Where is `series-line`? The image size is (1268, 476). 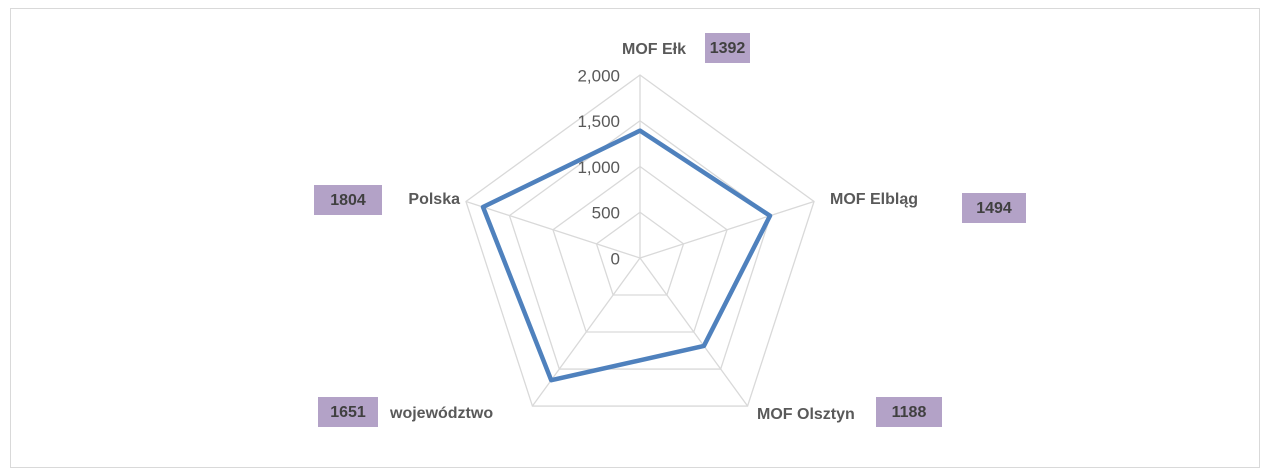 series-line is located at coordinates (626, 255).